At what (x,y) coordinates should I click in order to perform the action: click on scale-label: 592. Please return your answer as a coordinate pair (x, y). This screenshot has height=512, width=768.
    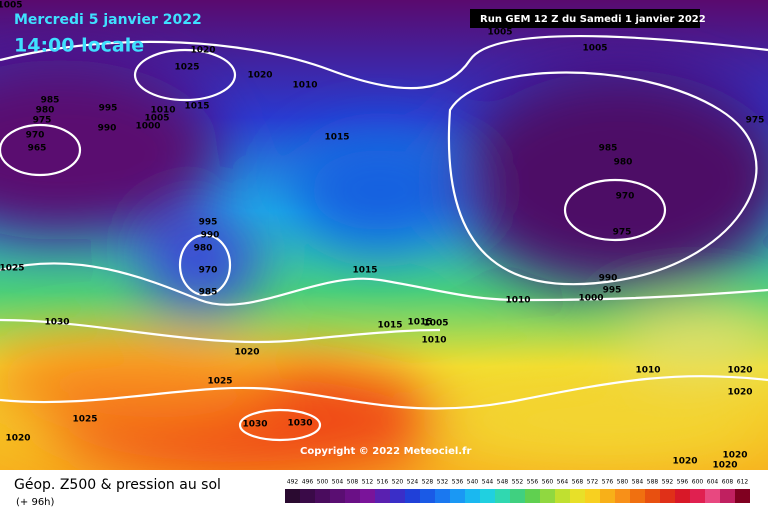
    Looking at the image, I should click on (668, 482).